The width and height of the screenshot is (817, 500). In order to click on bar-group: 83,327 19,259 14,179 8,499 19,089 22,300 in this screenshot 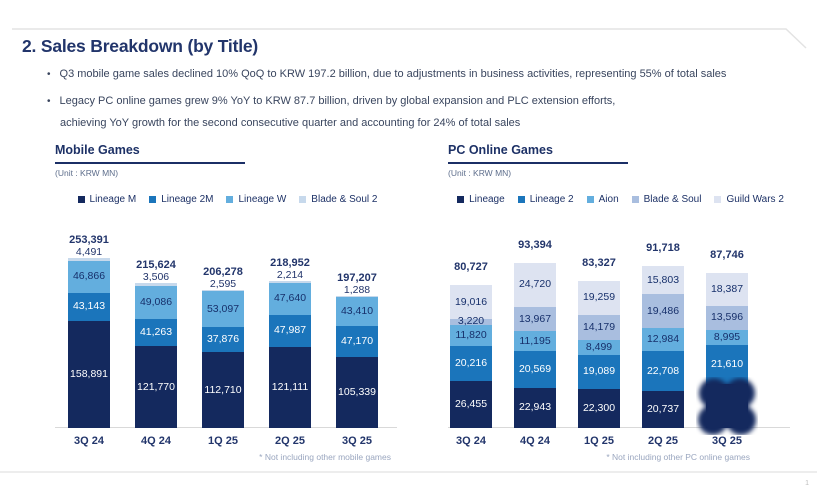, I will do `click(599, 342)`.